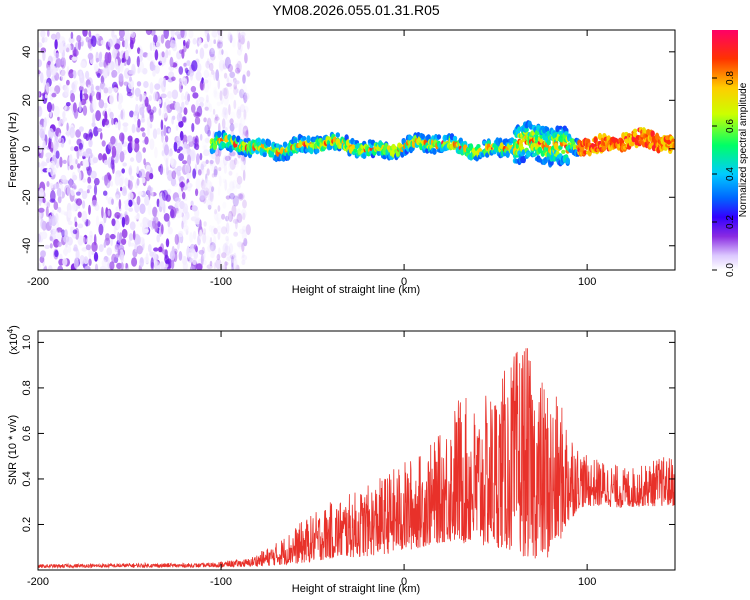 The width and height of the screenshot is (750, 600). I want to click on spectrogram-y-tick-label: -20, so click(27, 197).